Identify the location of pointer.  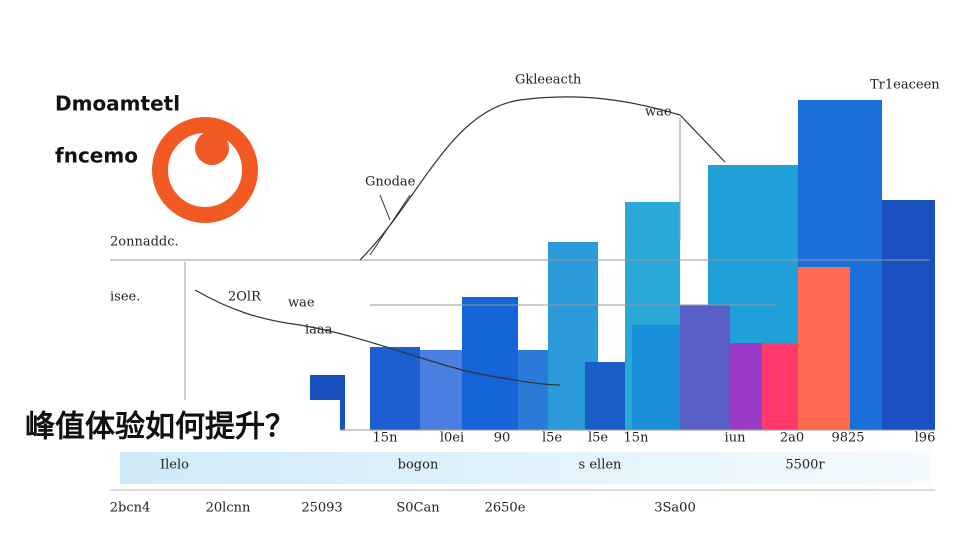
(390, 225).